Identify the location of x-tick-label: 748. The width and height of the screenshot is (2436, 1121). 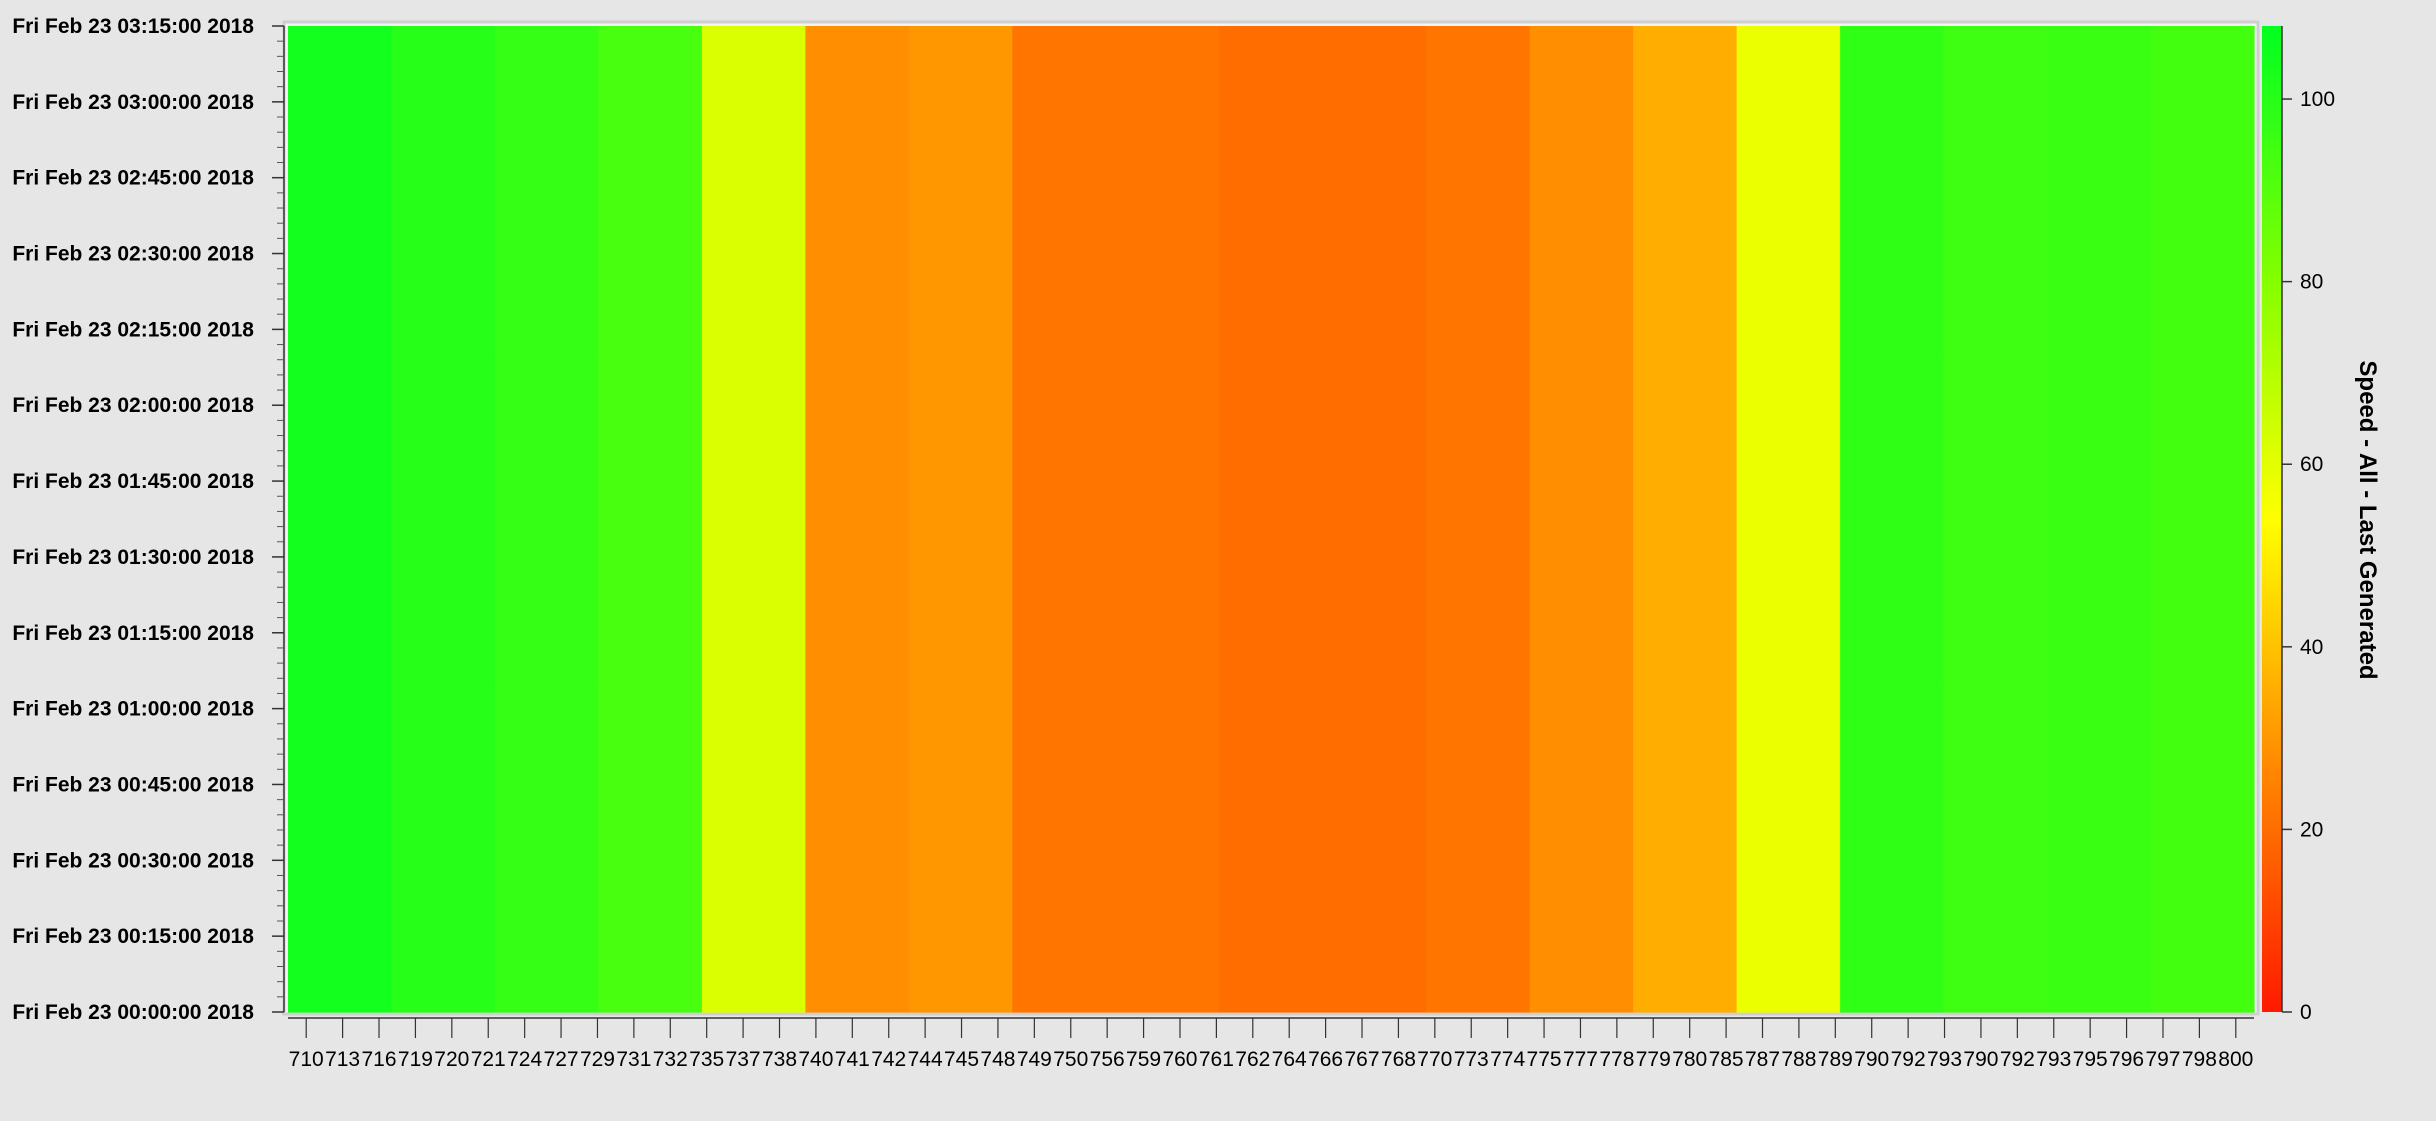
(997, 1059).